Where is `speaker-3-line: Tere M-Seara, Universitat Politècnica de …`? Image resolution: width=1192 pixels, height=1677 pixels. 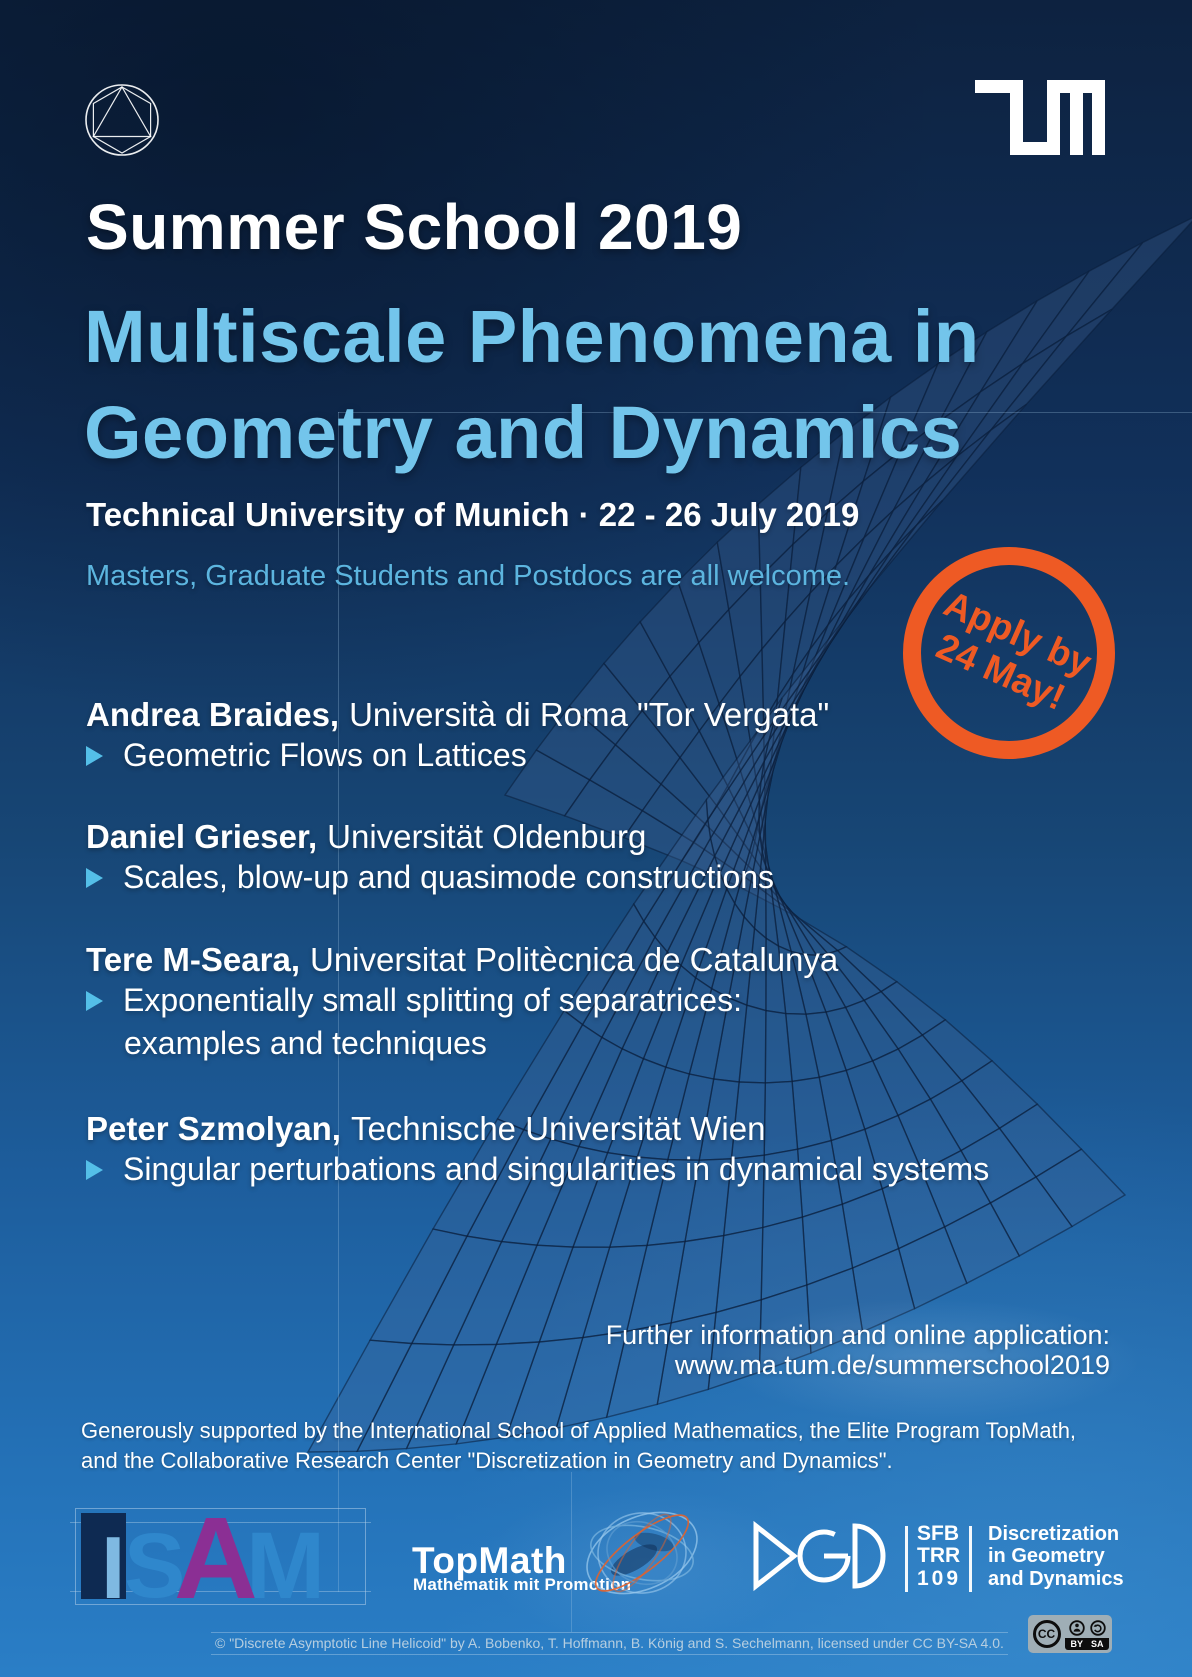 speaker-3-line: Tere M-Seara, Universitat Politècnica de … is located at coordinates (462, 960).